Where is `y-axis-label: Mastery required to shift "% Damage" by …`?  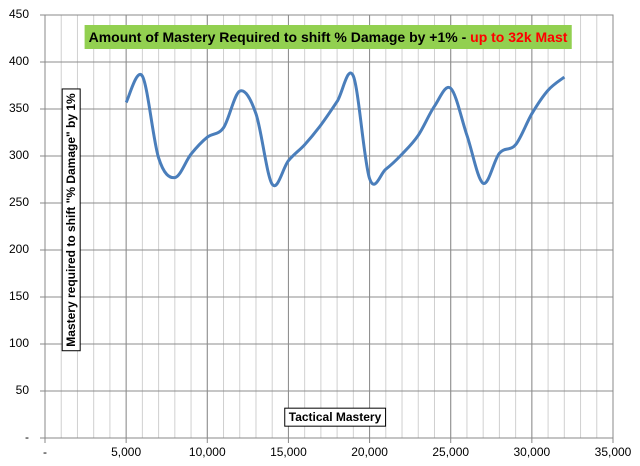
y-axis-label: Mastery required to shift "% Damage" by … is located at coordinates (71, 220).